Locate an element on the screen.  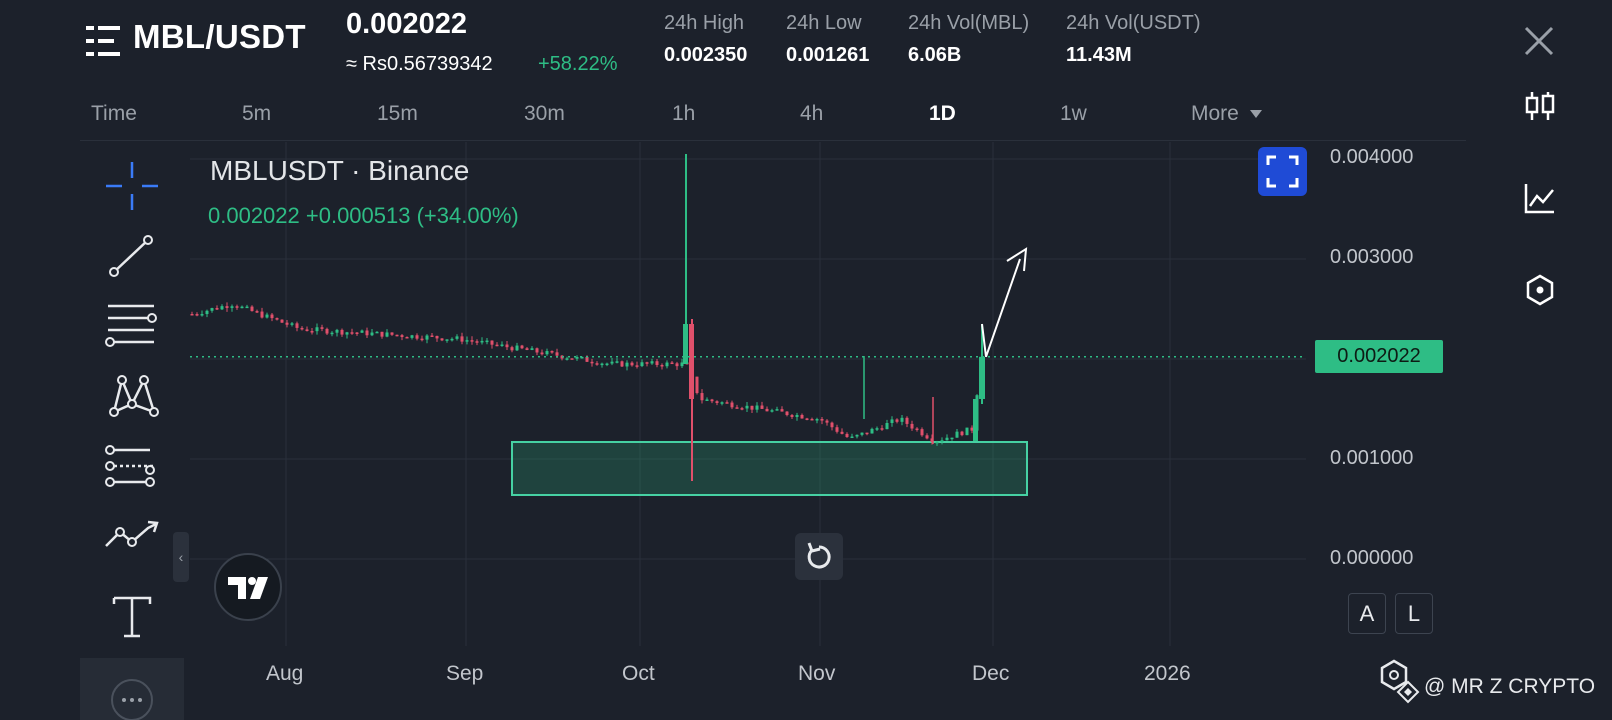
tab-4h: 4h is located at coordinates (812, 113).